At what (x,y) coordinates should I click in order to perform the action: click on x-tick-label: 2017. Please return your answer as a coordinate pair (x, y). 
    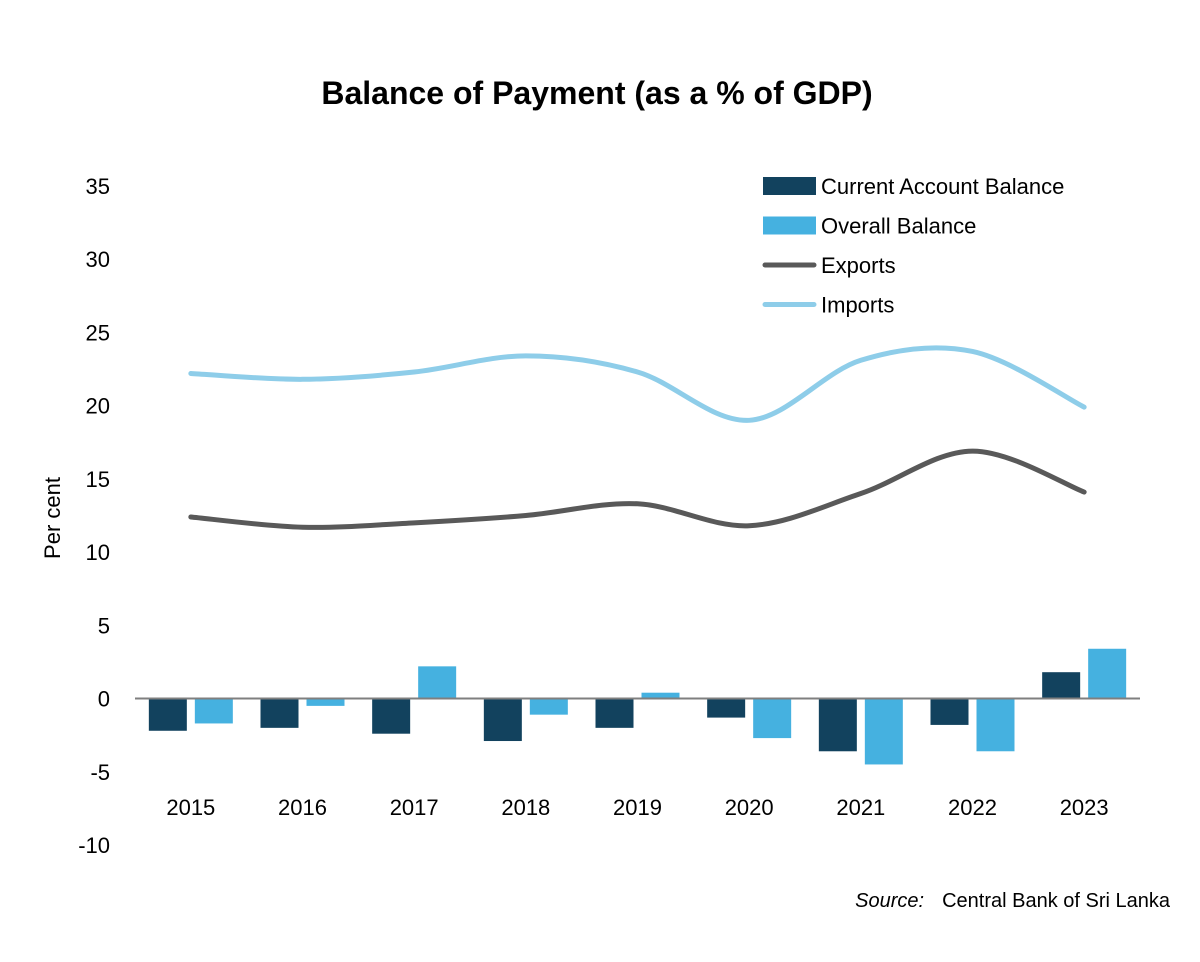
    Looking at the image, I should click on (414, 807).